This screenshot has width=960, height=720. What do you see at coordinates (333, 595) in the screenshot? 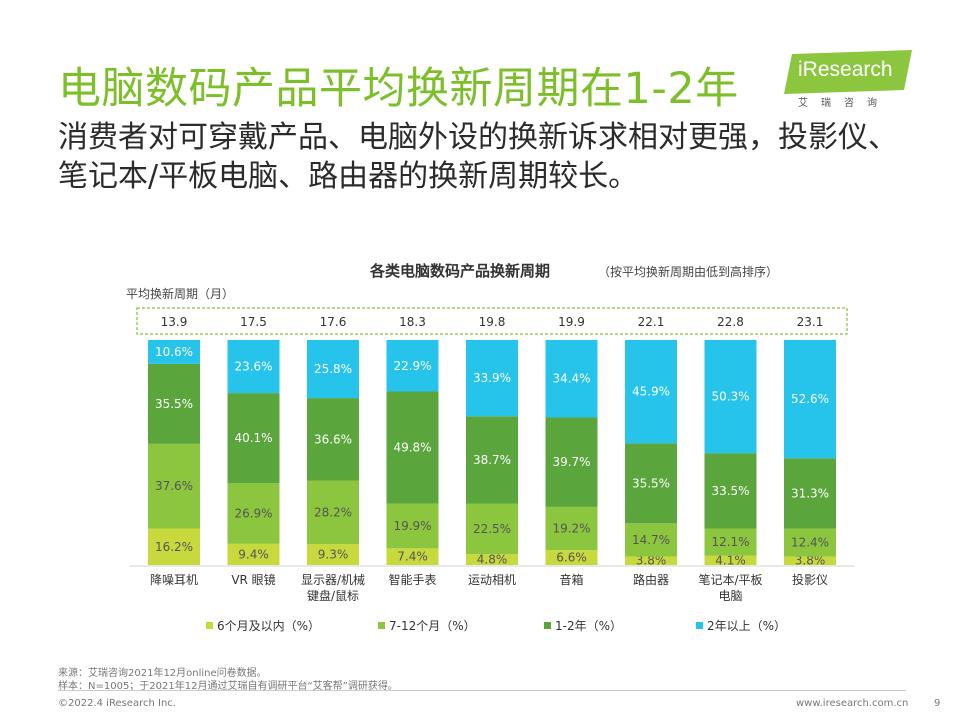
I see `category-label: 键盘/鼠标` at bounding box center [333, 595].